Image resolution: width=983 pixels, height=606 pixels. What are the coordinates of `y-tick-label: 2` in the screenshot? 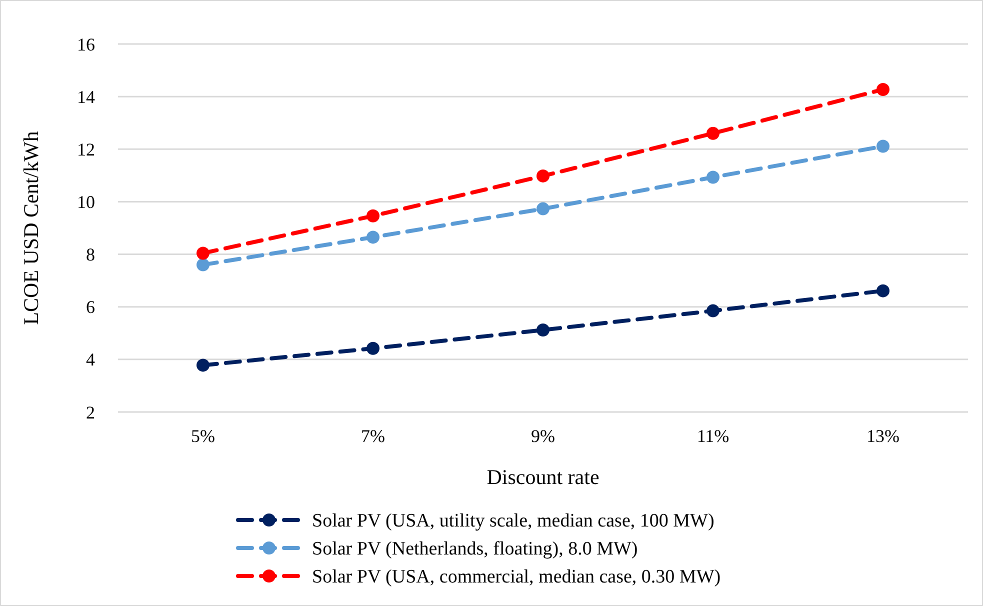 It's located at (90, 412).